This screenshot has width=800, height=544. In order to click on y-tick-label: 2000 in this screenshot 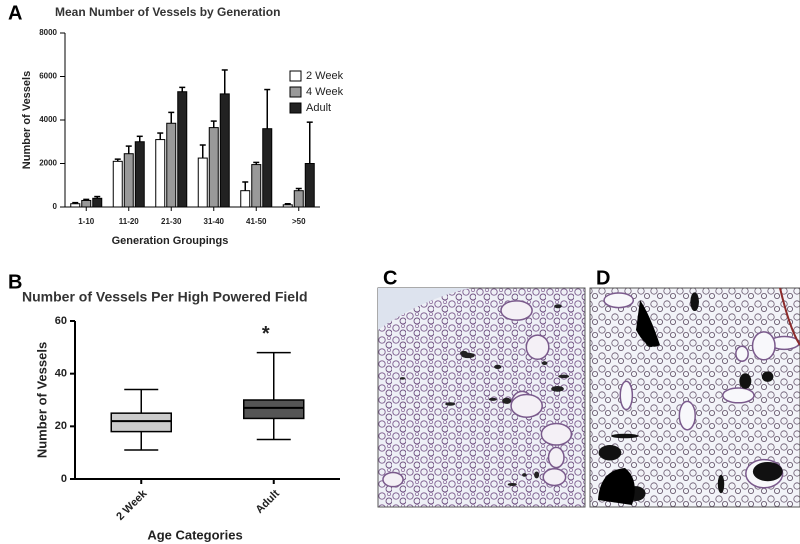, I will do `click(48, 163)`.